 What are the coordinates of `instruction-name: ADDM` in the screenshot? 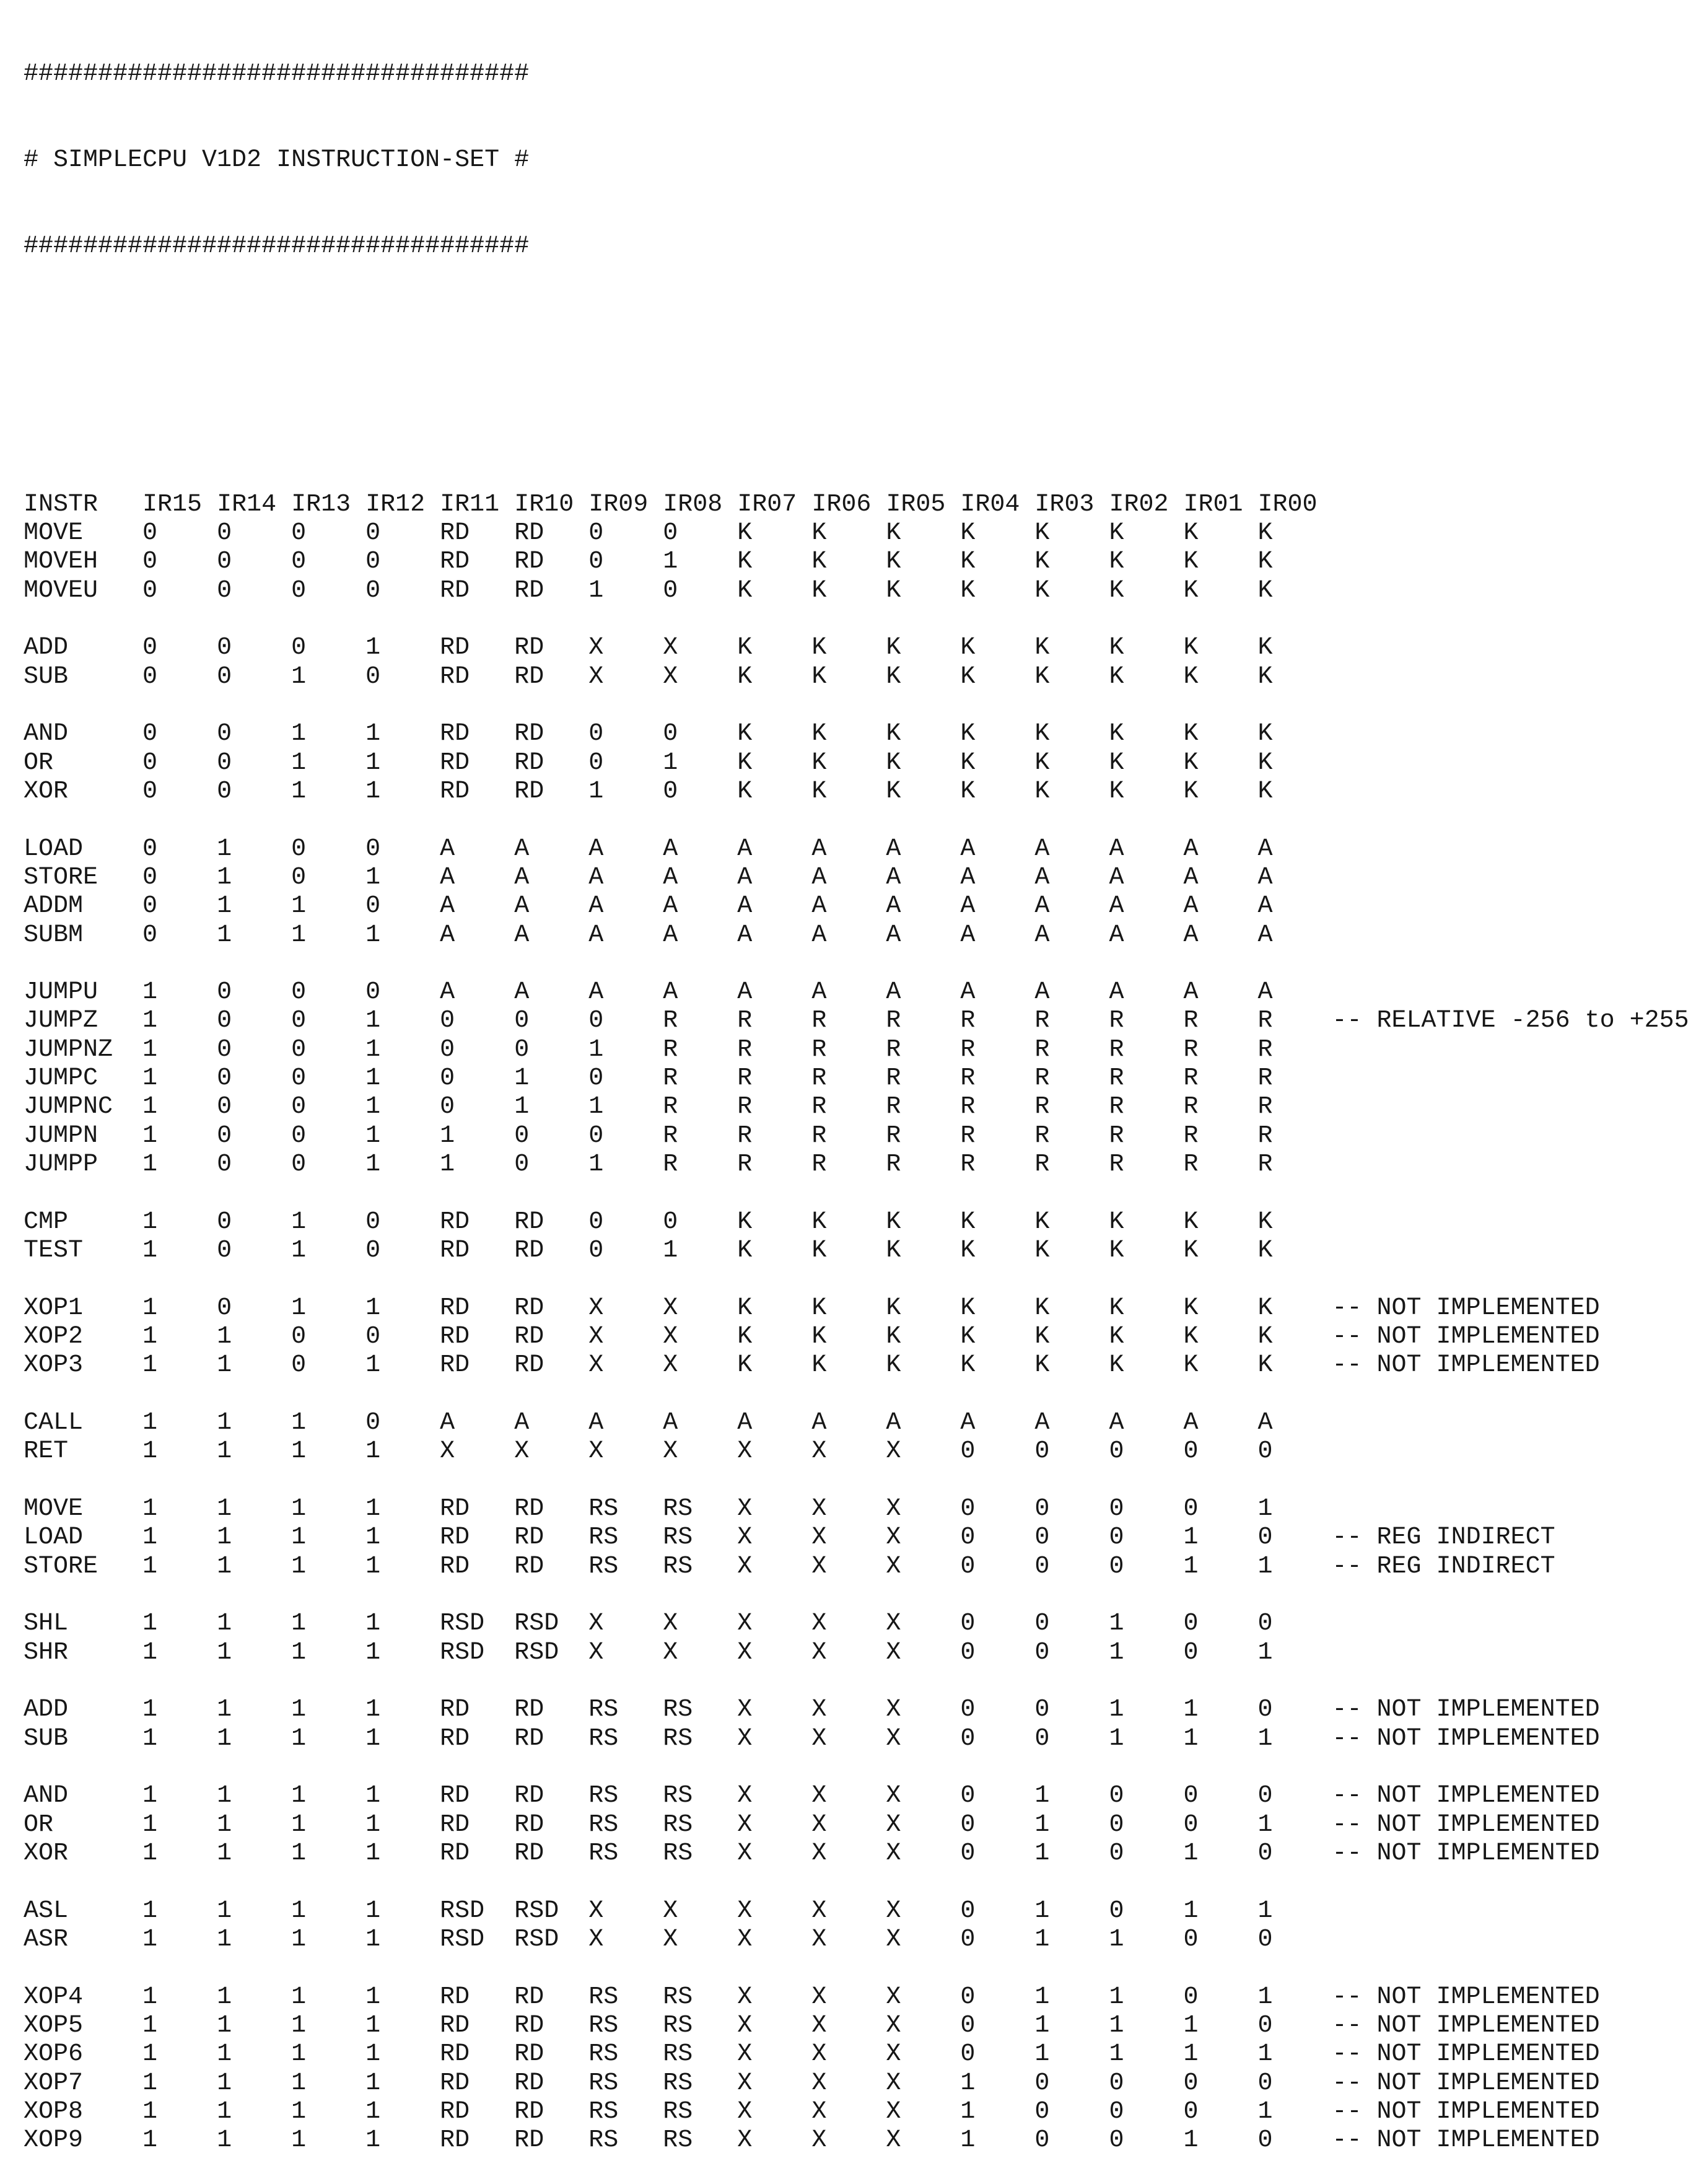 It's located at (83, 907).